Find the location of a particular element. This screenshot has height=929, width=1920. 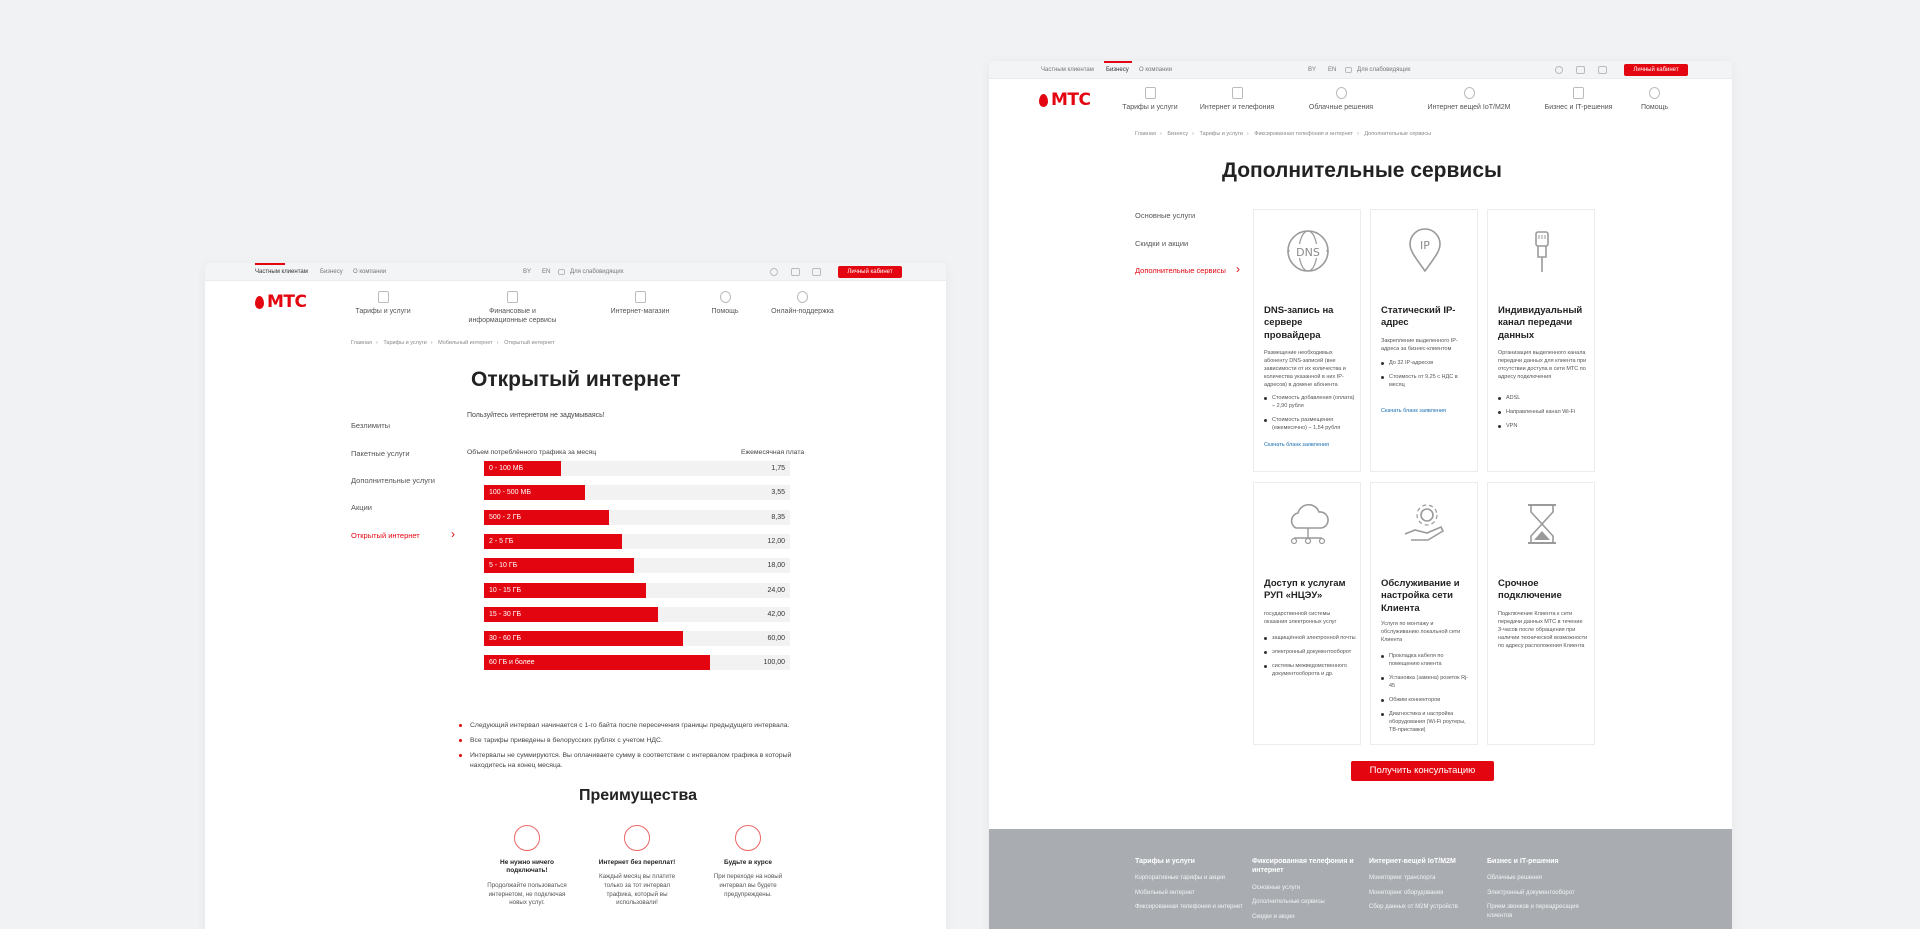

nav-internet: Интернет и телефония is located at coordinates (1237, 99).